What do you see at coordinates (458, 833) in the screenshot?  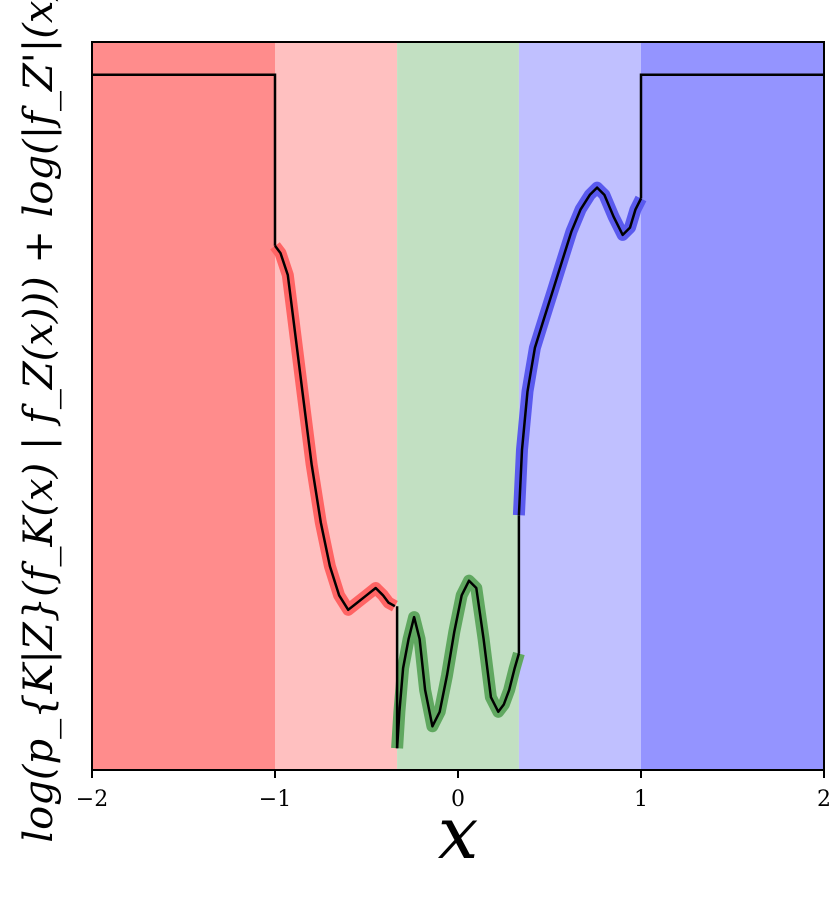 I see `x-axis-label: x` at bounding box center [458, 833].